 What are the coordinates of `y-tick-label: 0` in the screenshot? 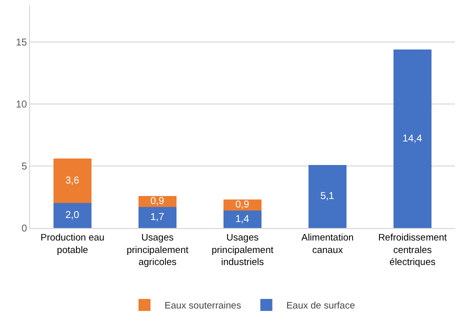 It's located at (24, 229).